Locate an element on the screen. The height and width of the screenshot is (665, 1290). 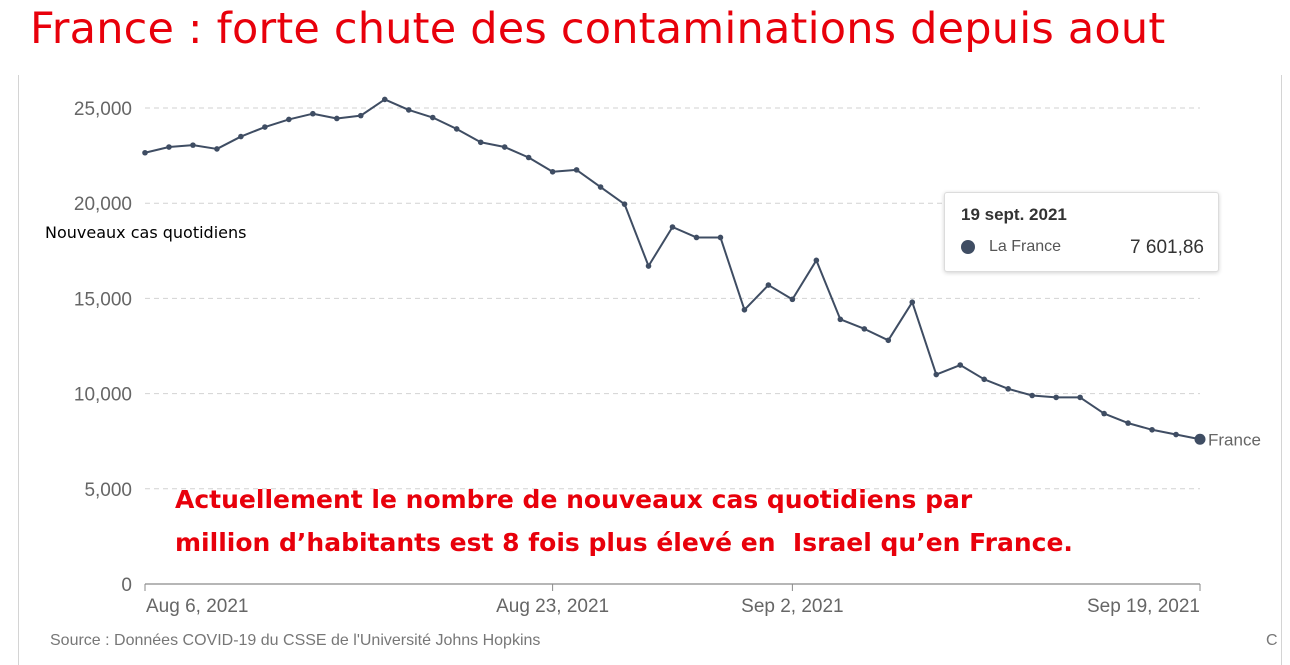
frame-left-divider is located at coordinates (18, 370).